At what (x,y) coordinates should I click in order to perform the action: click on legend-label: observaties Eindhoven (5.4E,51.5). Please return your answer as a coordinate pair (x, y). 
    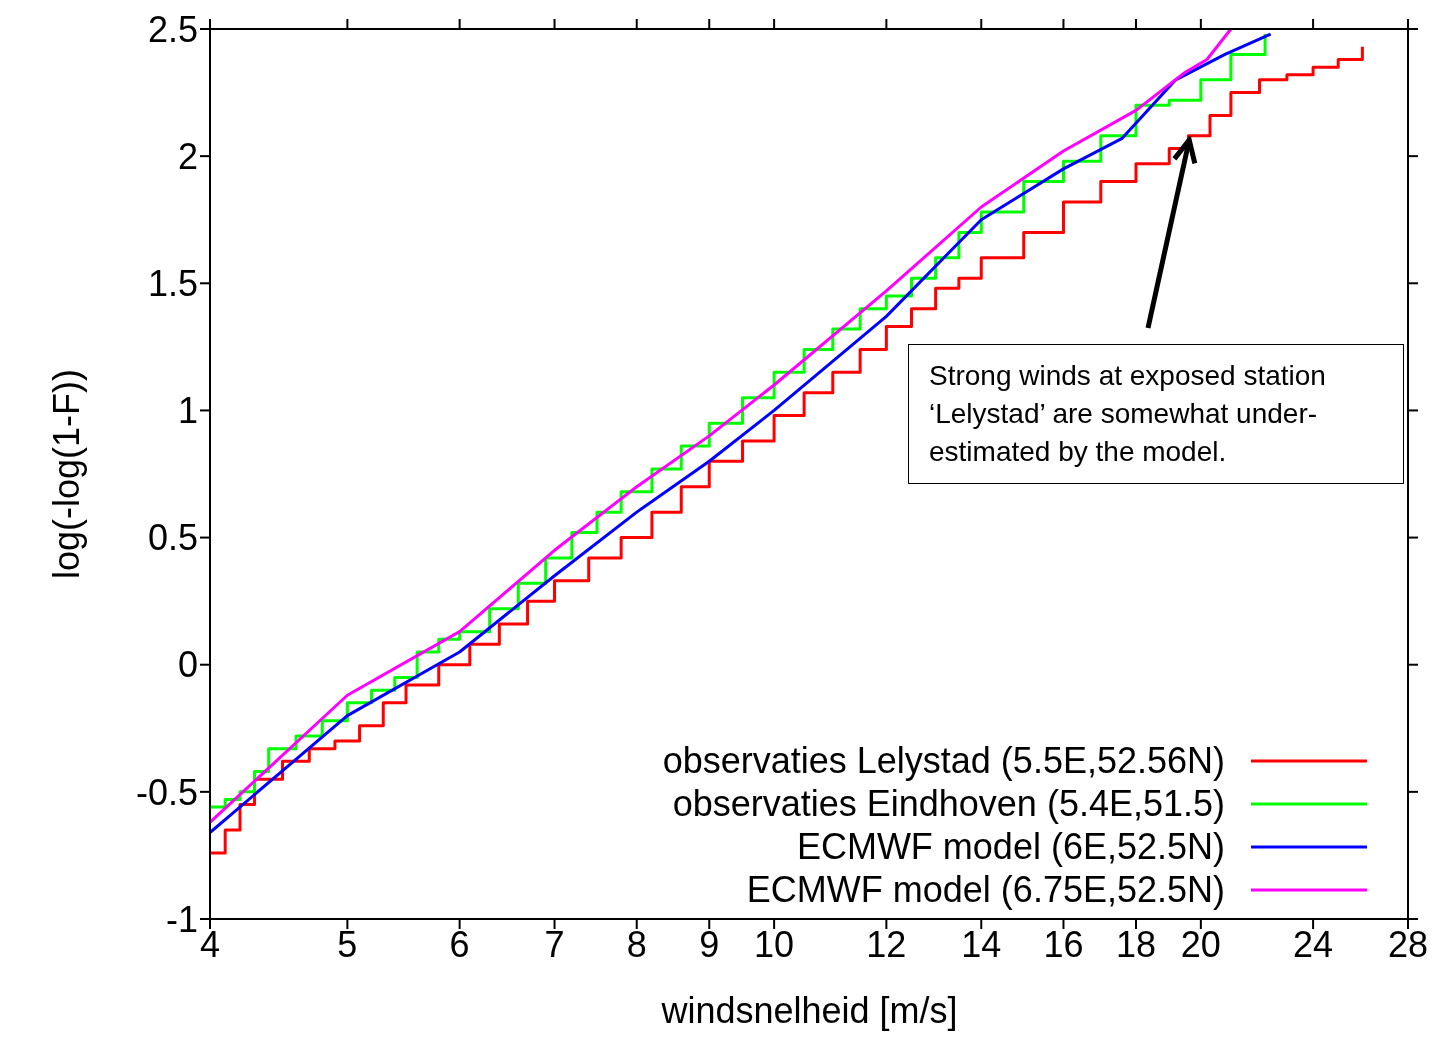
    Looking at the image, I should click on (948, 803).